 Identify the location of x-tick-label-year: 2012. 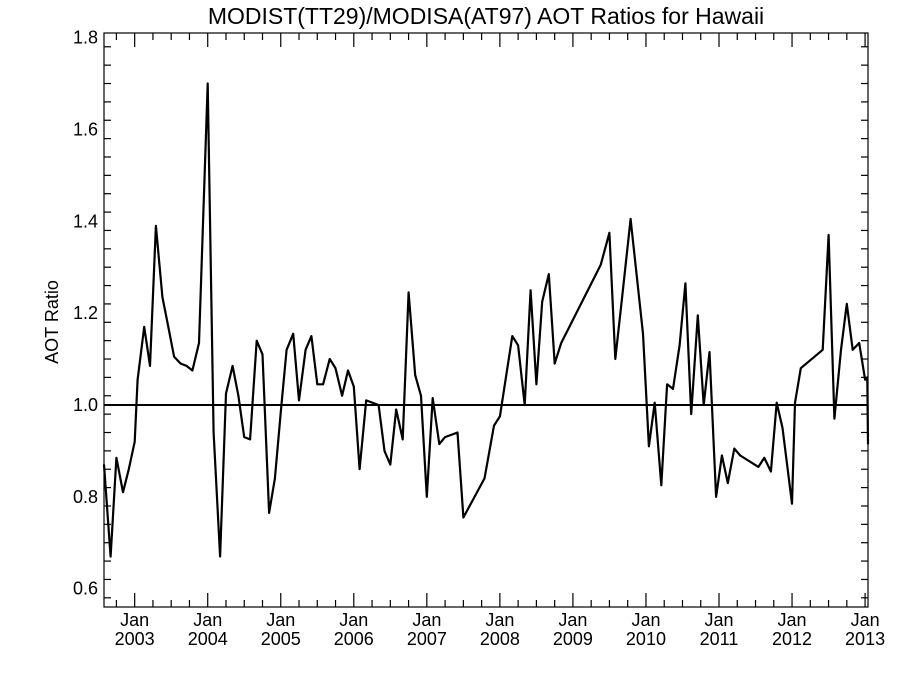
(792, 639).